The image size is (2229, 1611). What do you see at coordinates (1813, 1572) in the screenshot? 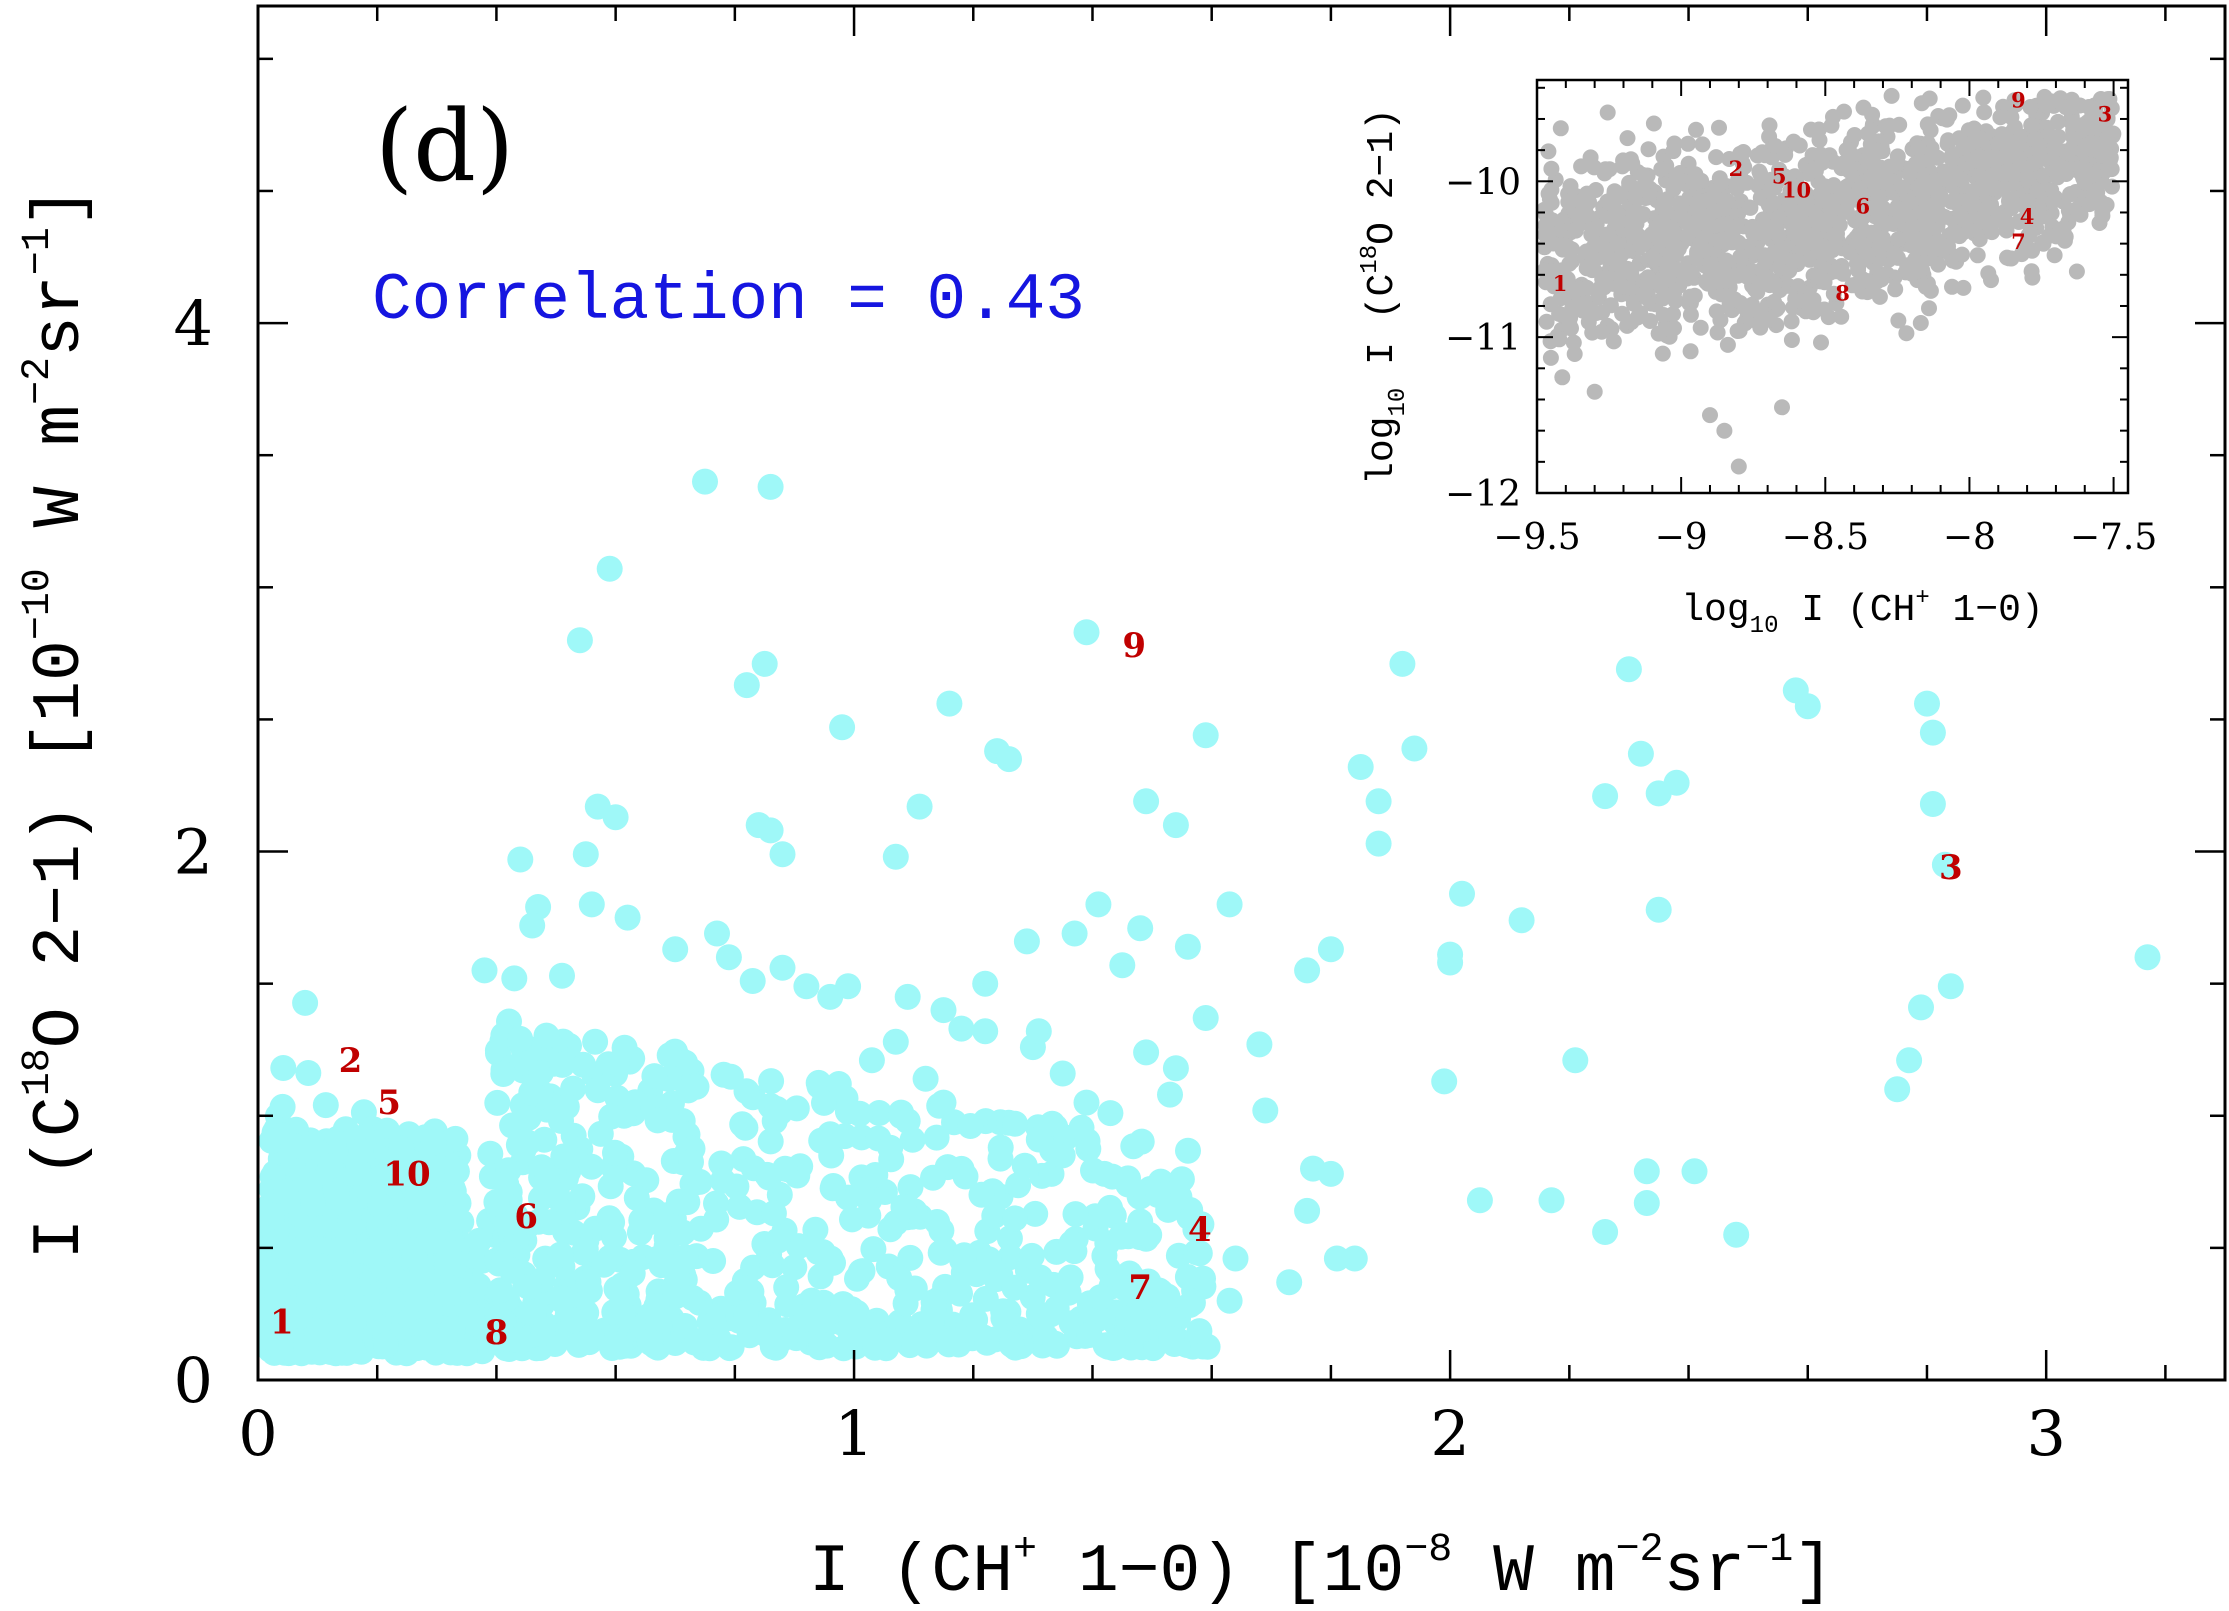
I see `x-axis-label-end: ]` at bounding box center [1813, 1572].